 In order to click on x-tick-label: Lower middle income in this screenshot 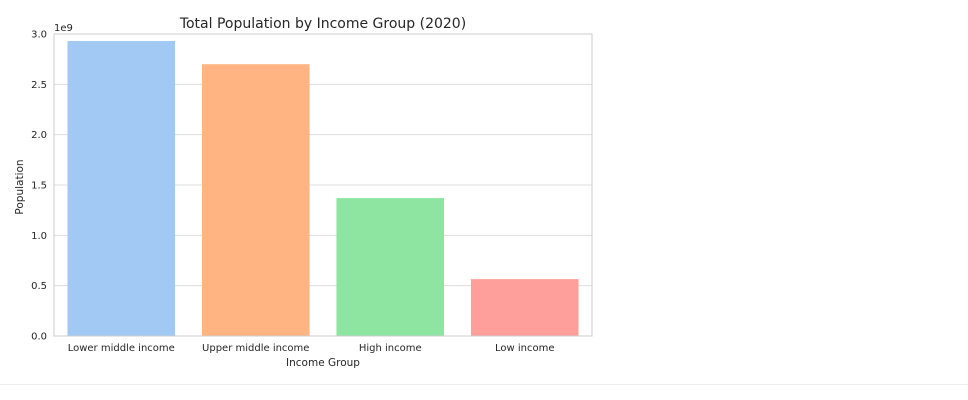, I will do `click(121, 348)`.